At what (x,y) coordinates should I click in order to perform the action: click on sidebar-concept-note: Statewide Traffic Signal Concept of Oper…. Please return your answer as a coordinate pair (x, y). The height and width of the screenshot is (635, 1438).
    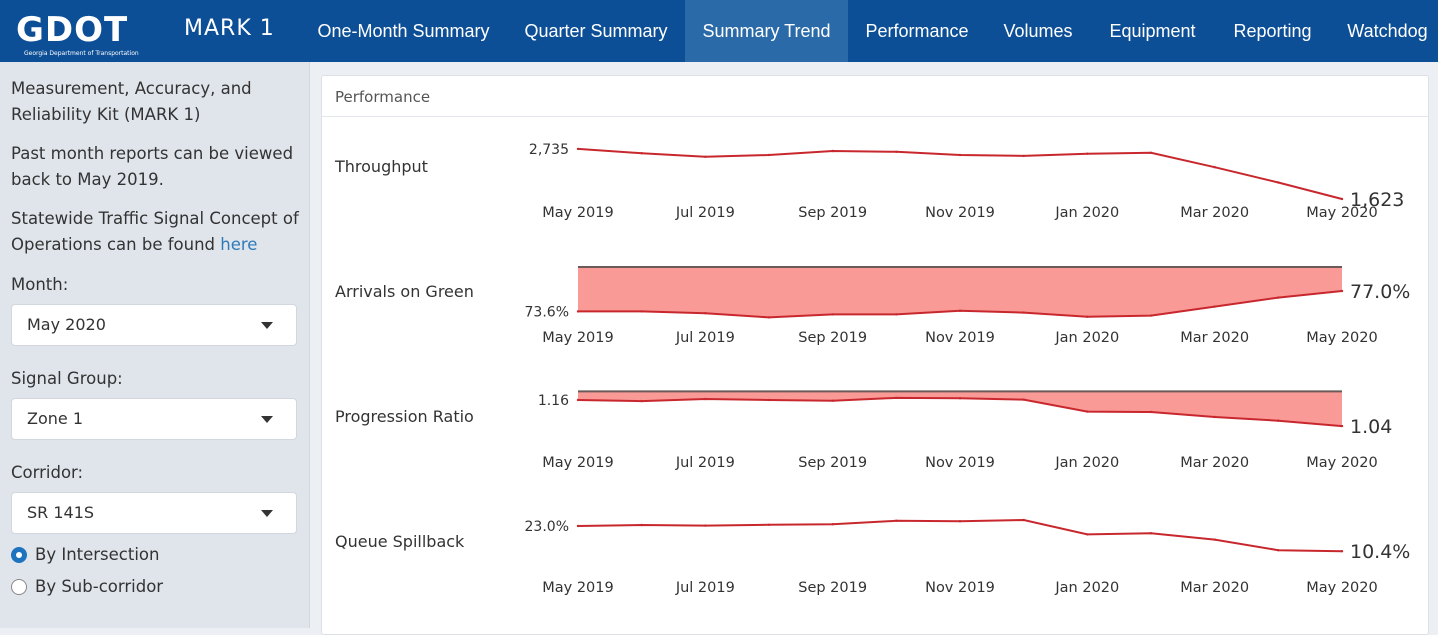
    Looking at the image, I should click on (156, 232).